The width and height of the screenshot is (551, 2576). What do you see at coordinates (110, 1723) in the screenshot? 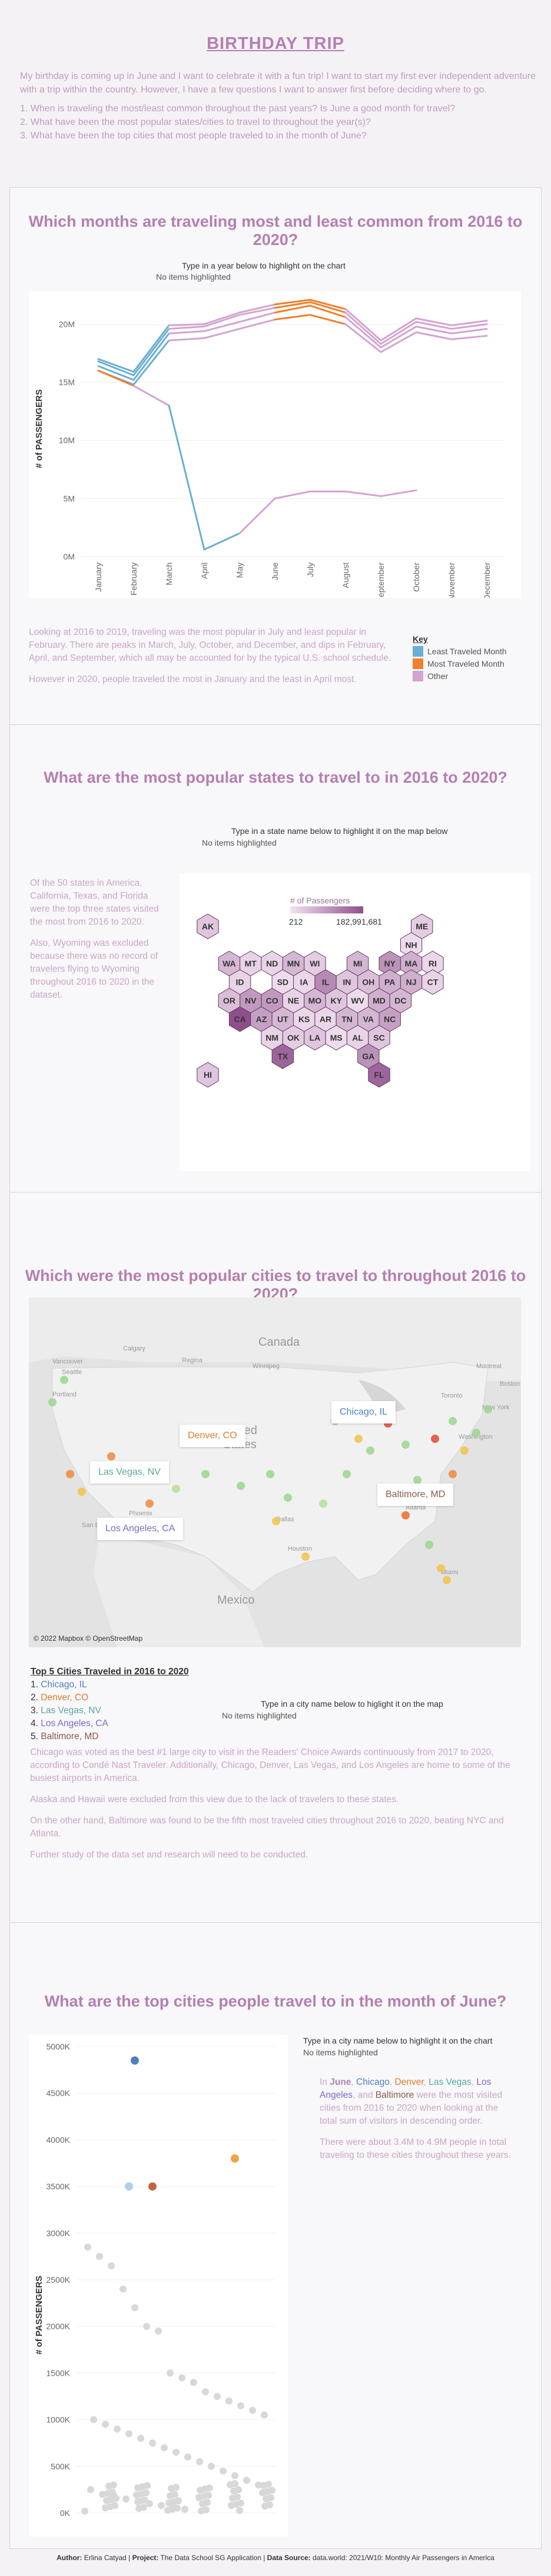
I see `top5-item: 4. Los Angeles, CA` at bounding box center [110, 1723].